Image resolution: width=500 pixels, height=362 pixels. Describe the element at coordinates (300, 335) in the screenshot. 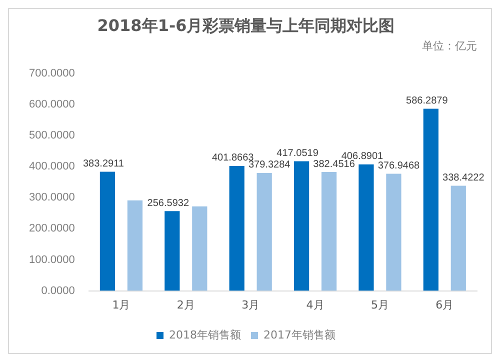

I see `legend-label: 2017年销售额` at that location.